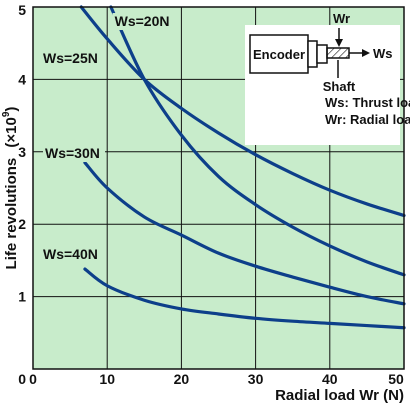 This screenshot has height=410, width=410. Describe the element at coordinates (22, 10) in the screenshot. I see `y-tick-label: 5` at that location.